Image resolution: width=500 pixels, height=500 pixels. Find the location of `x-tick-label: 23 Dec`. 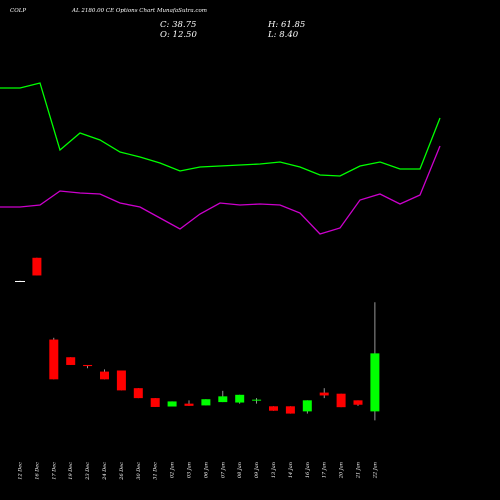

x-tick-label: 23 Dec is located at coordinates (88, 471).